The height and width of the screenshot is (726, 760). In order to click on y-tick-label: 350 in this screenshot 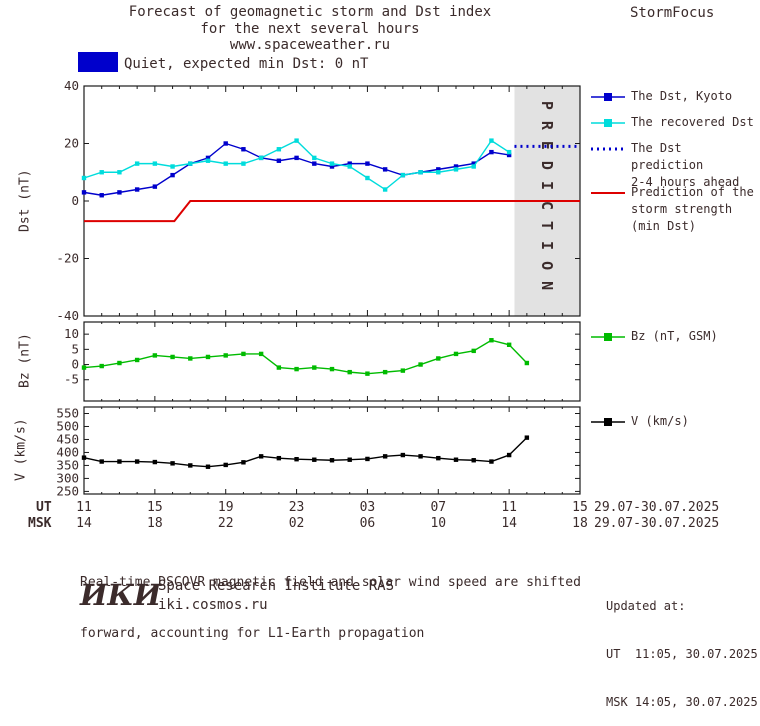, I will do `click(67, 464)`.